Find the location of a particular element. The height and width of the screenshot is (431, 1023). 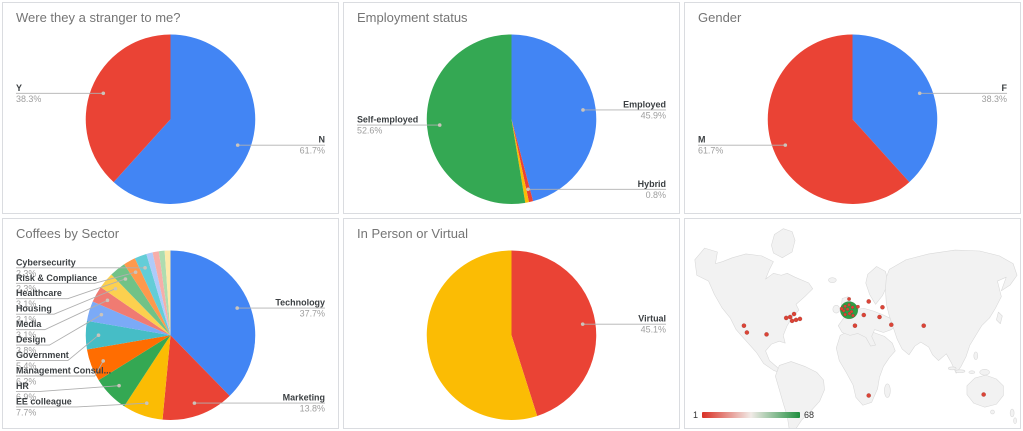

slice-percentage: 6.9% is located at coordinates (26, 396).